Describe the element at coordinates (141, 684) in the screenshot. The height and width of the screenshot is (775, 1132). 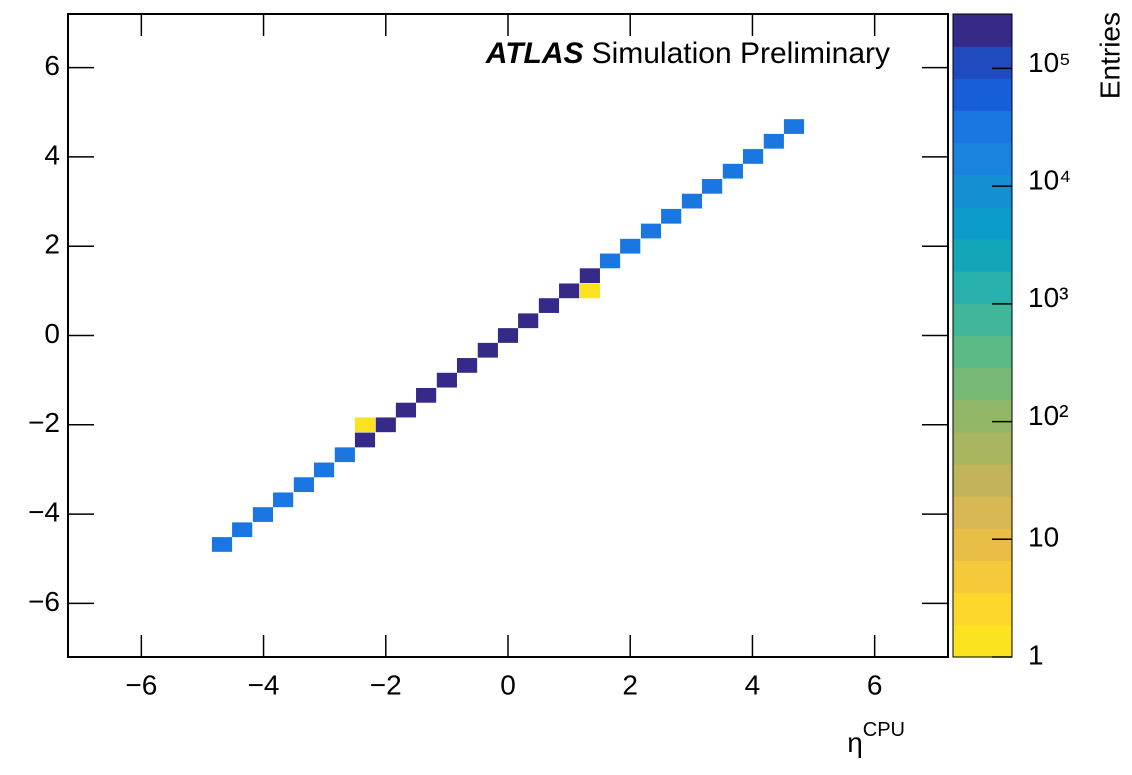
I see `x-tick-label: −6` at that location.